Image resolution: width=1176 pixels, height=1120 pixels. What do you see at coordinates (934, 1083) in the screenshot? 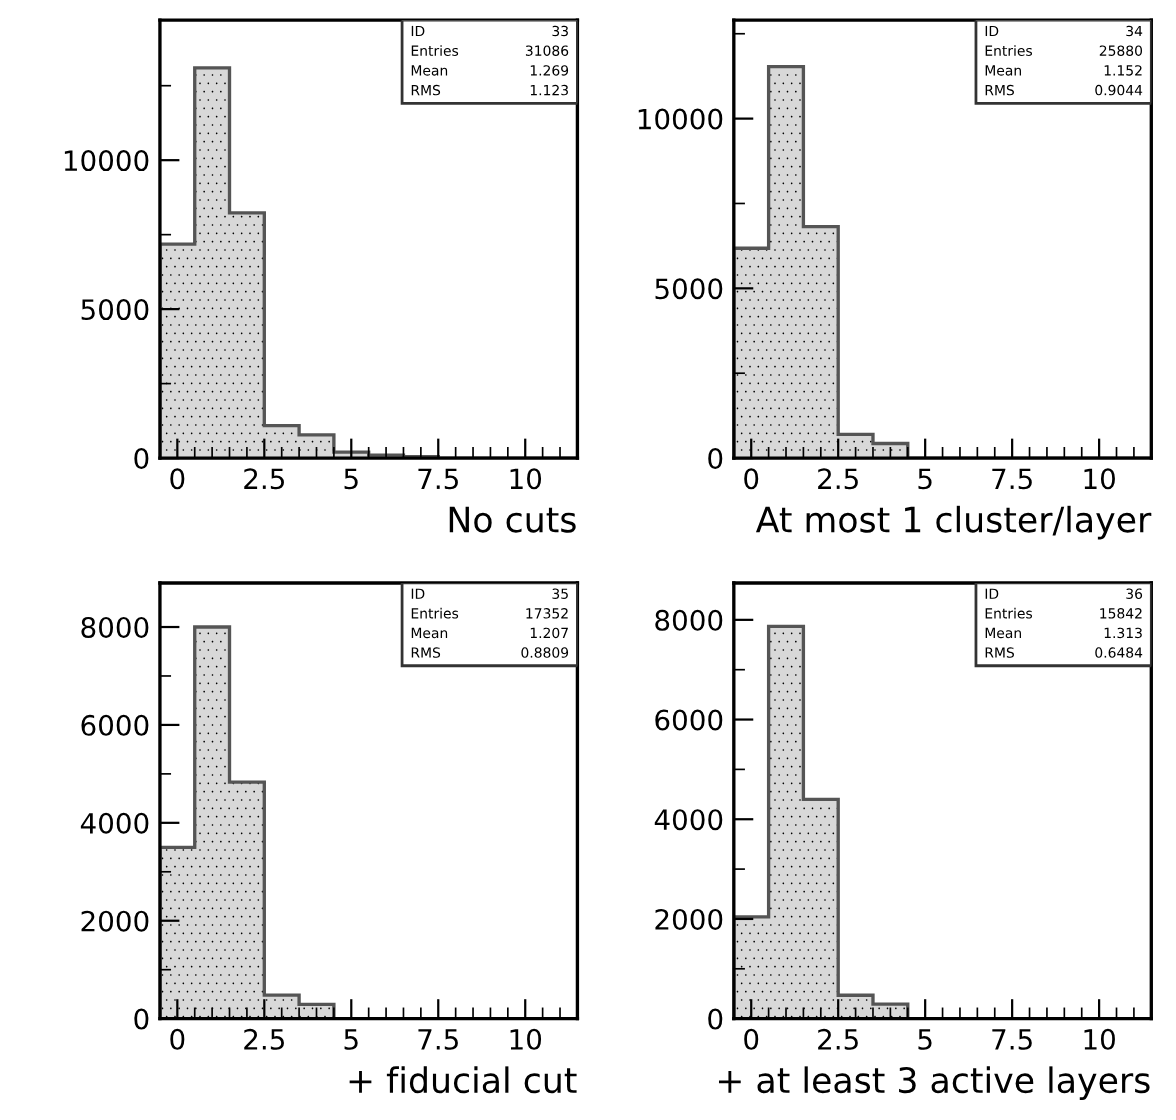
I see `x-axis-title: + at least 3 active layers` at bounding box center [934, 1083].